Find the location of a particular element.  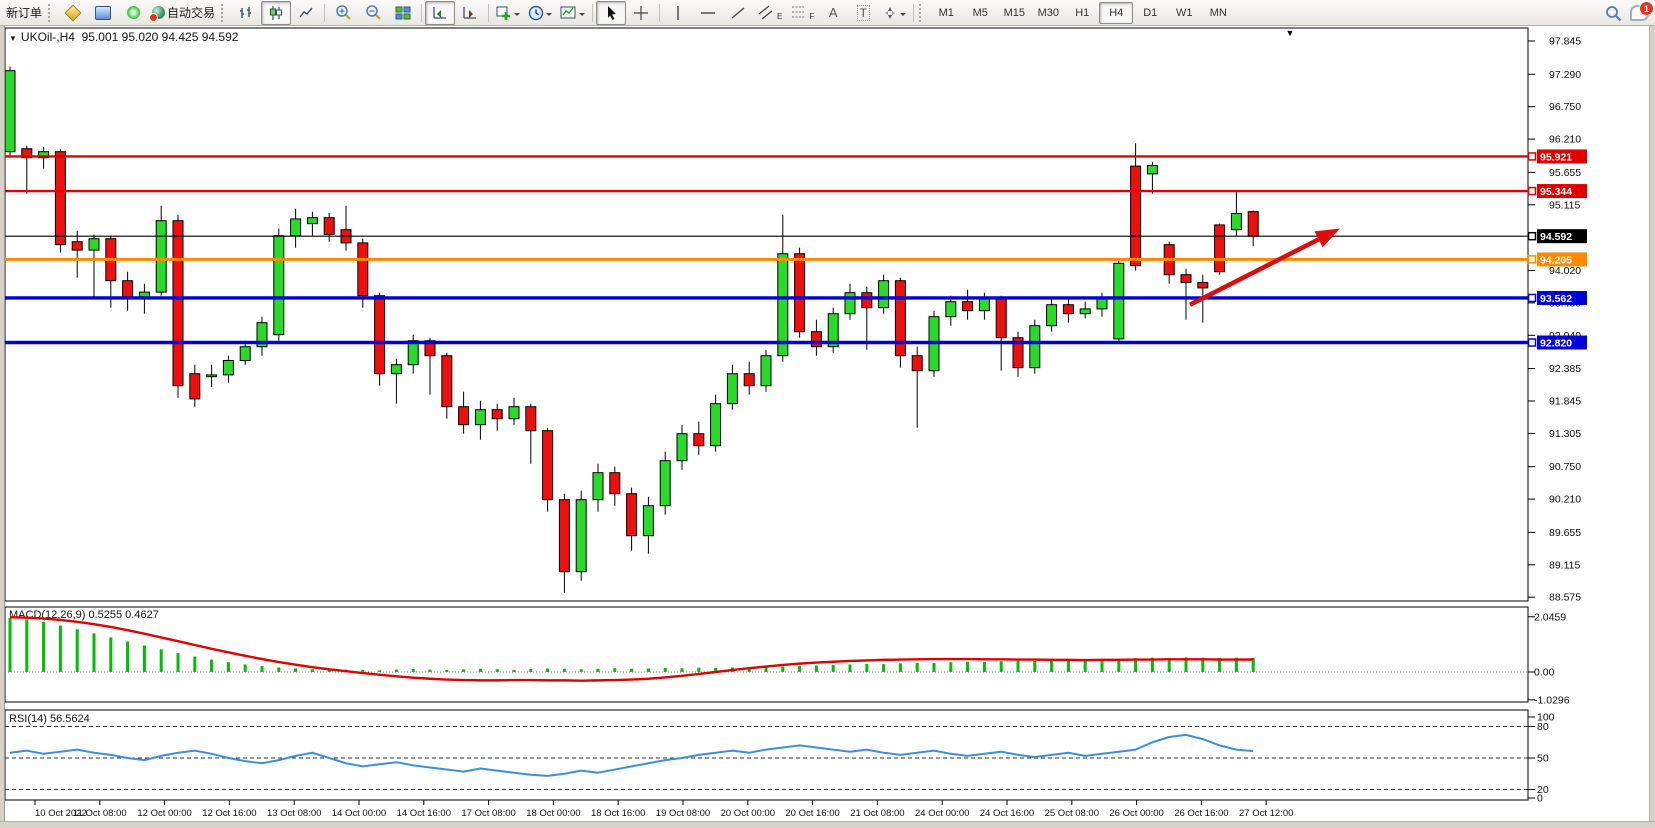

time-tick-label: 18 Oct 16:00 is located at coordinates (618, 813).